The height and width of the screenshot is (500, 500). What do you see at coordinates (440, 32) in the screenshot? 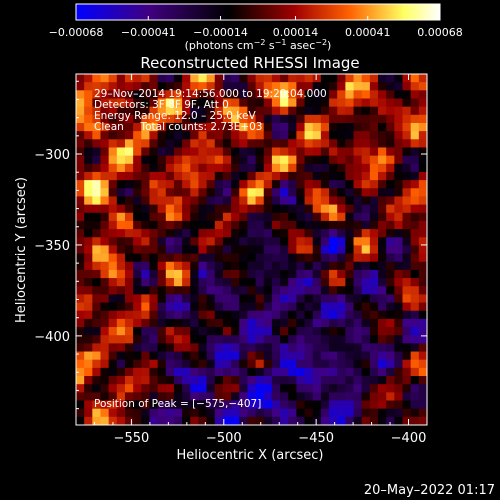
I see `colorbar-tick-label: 0.00068` at bounding box center [440, 32].